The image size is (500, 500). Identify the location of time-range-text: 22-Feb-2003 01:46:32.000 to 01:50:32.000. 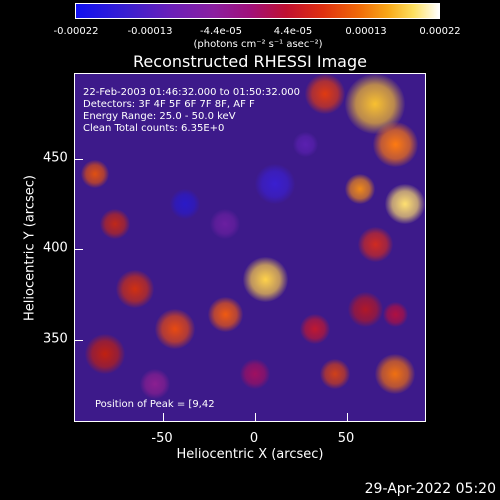
(192, 92).